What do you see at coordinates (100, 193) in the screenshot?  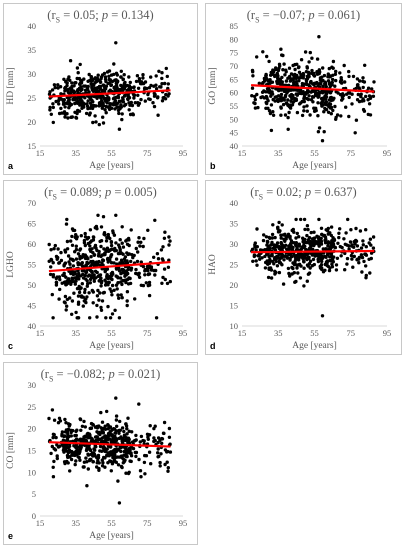 I see `stat-title: (rS = 0.089; p = 0.005)` at bounding box center [100, 193].